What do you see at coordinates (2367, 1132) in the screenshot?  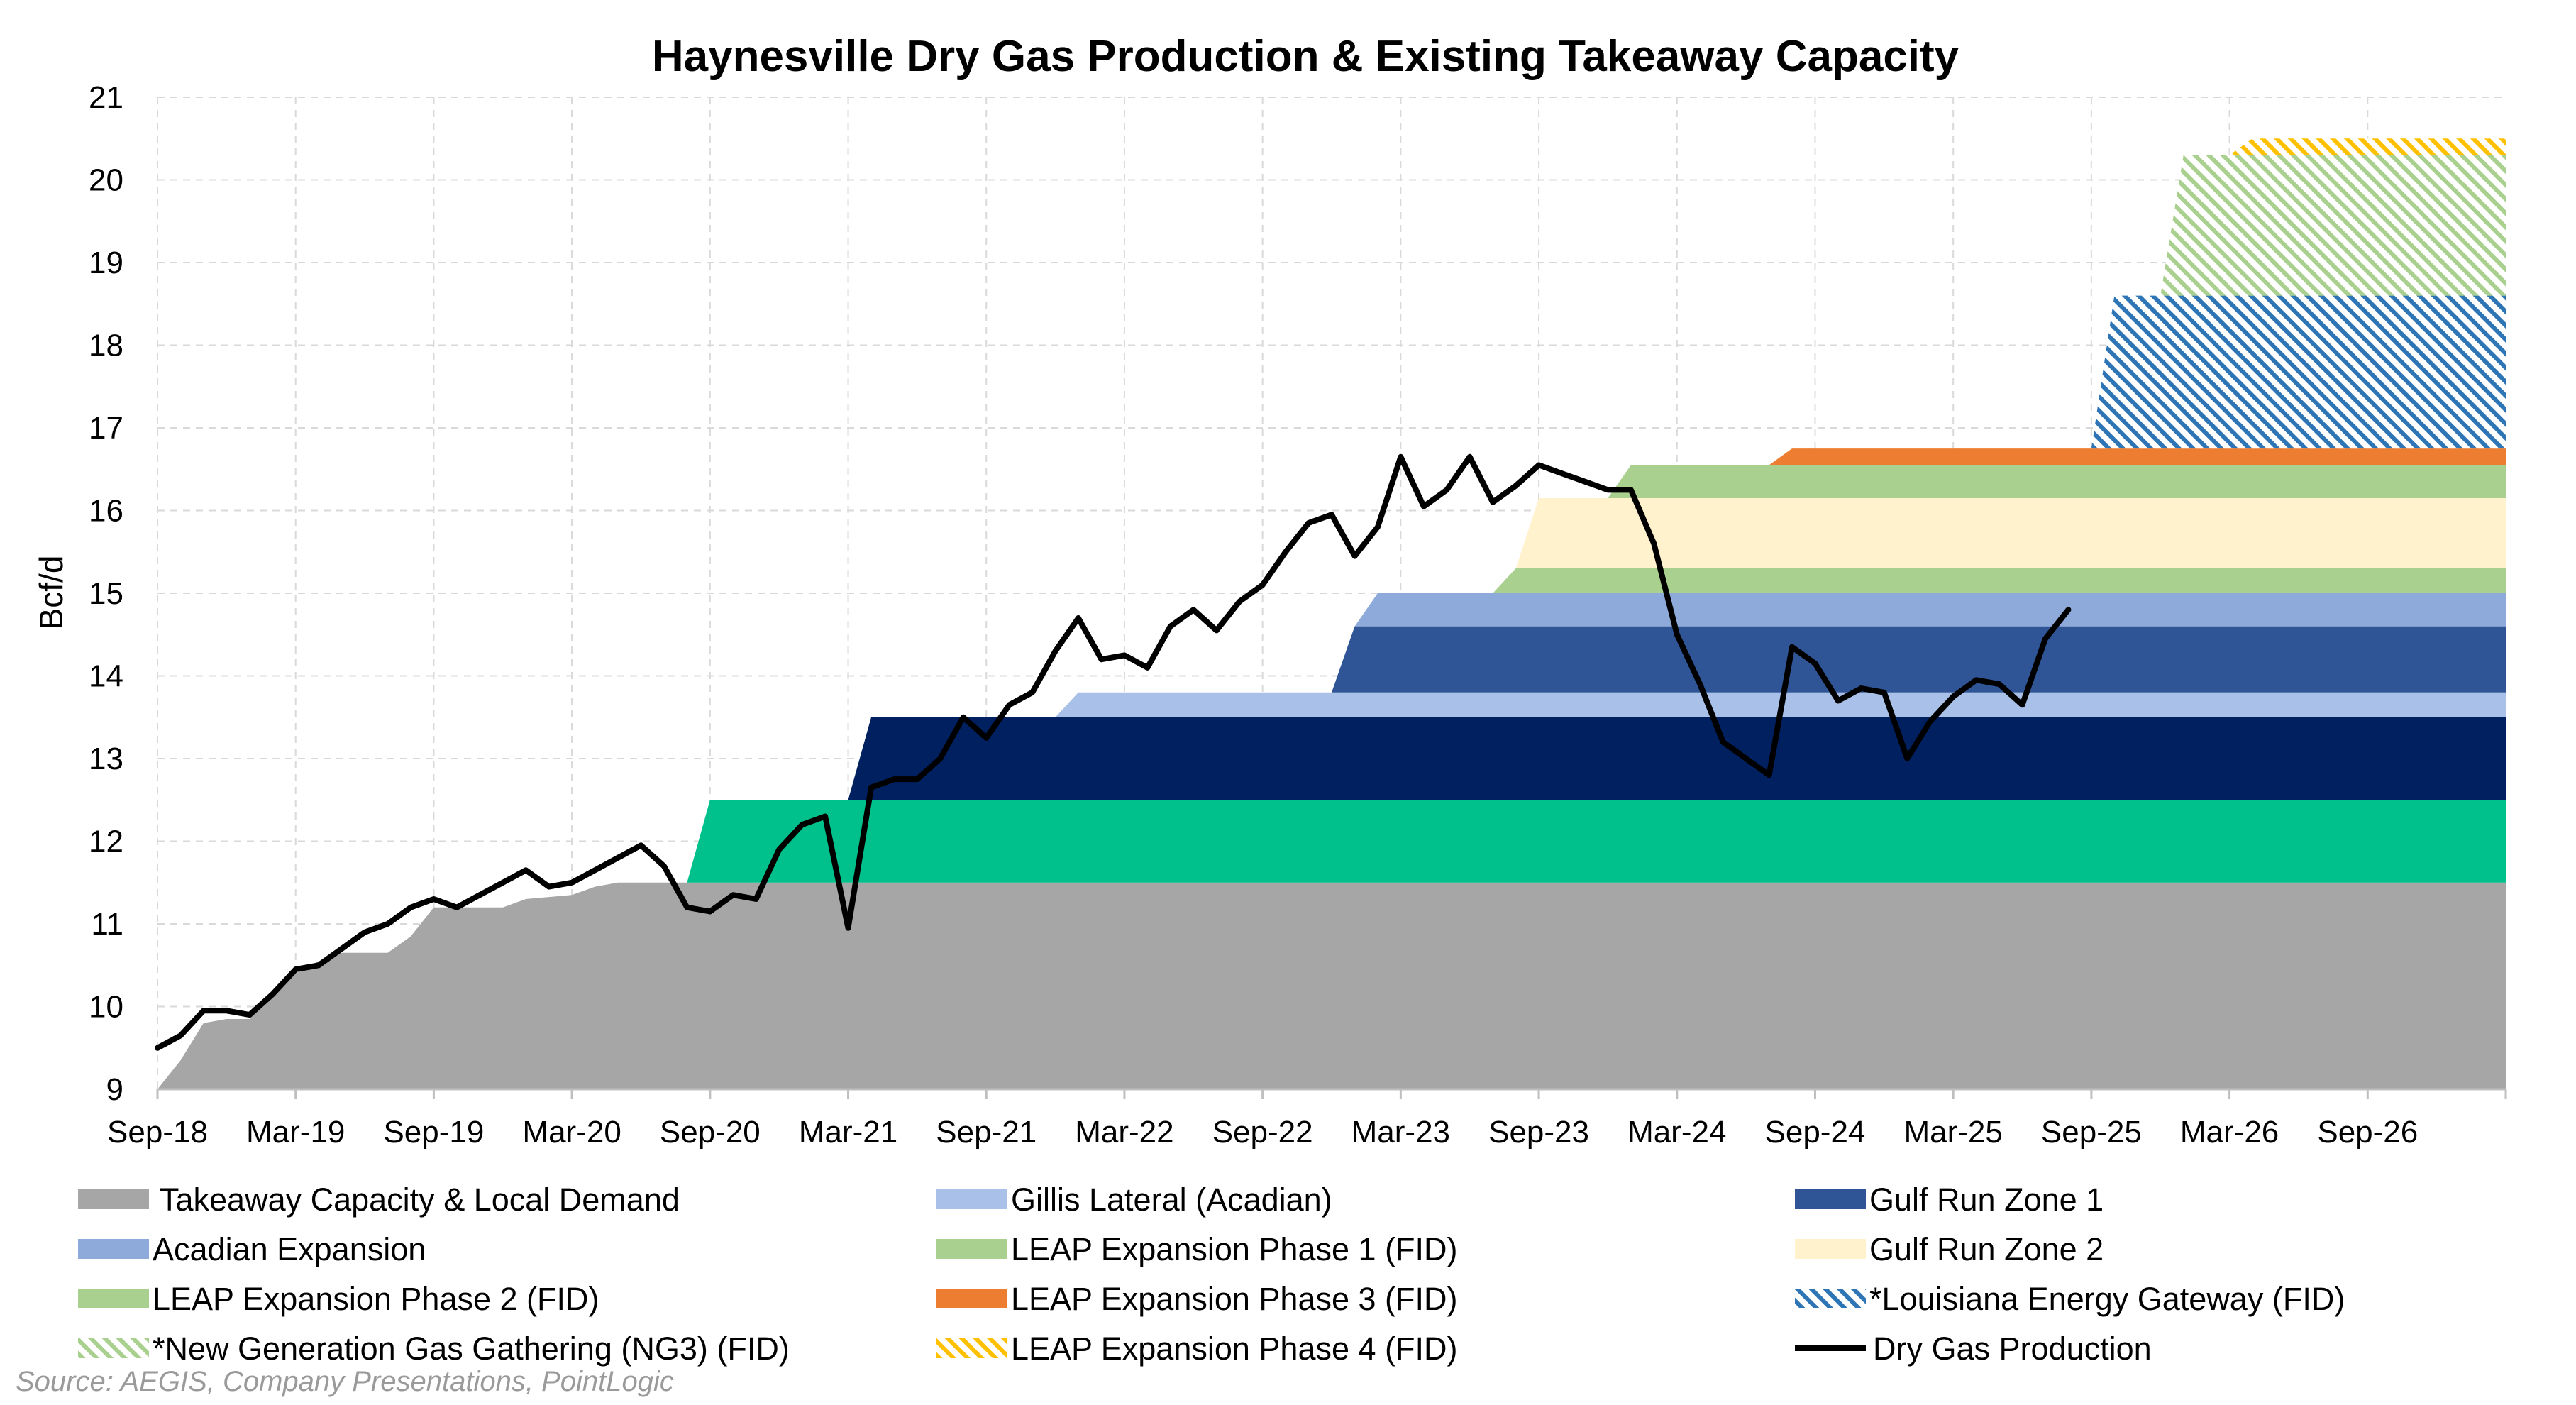 I see `x-tick-label: Sep-26` at bounding box center [2367, 1132].